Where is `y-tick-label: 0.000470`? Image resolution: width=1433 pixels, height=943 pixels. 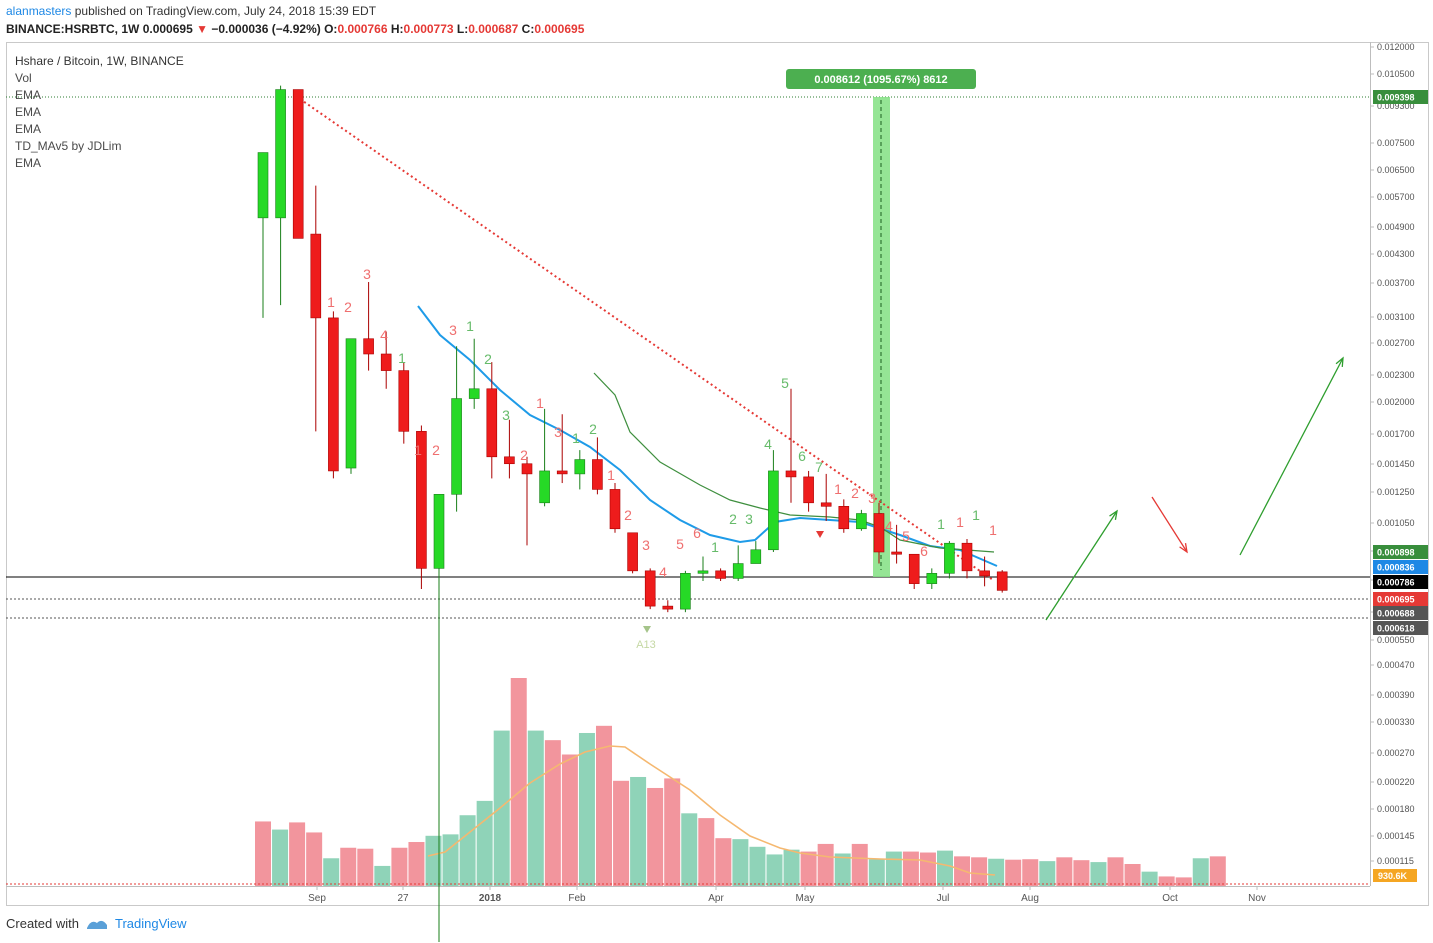 y-tick-label: 0.000470 is located at coordinates (1396, 665).